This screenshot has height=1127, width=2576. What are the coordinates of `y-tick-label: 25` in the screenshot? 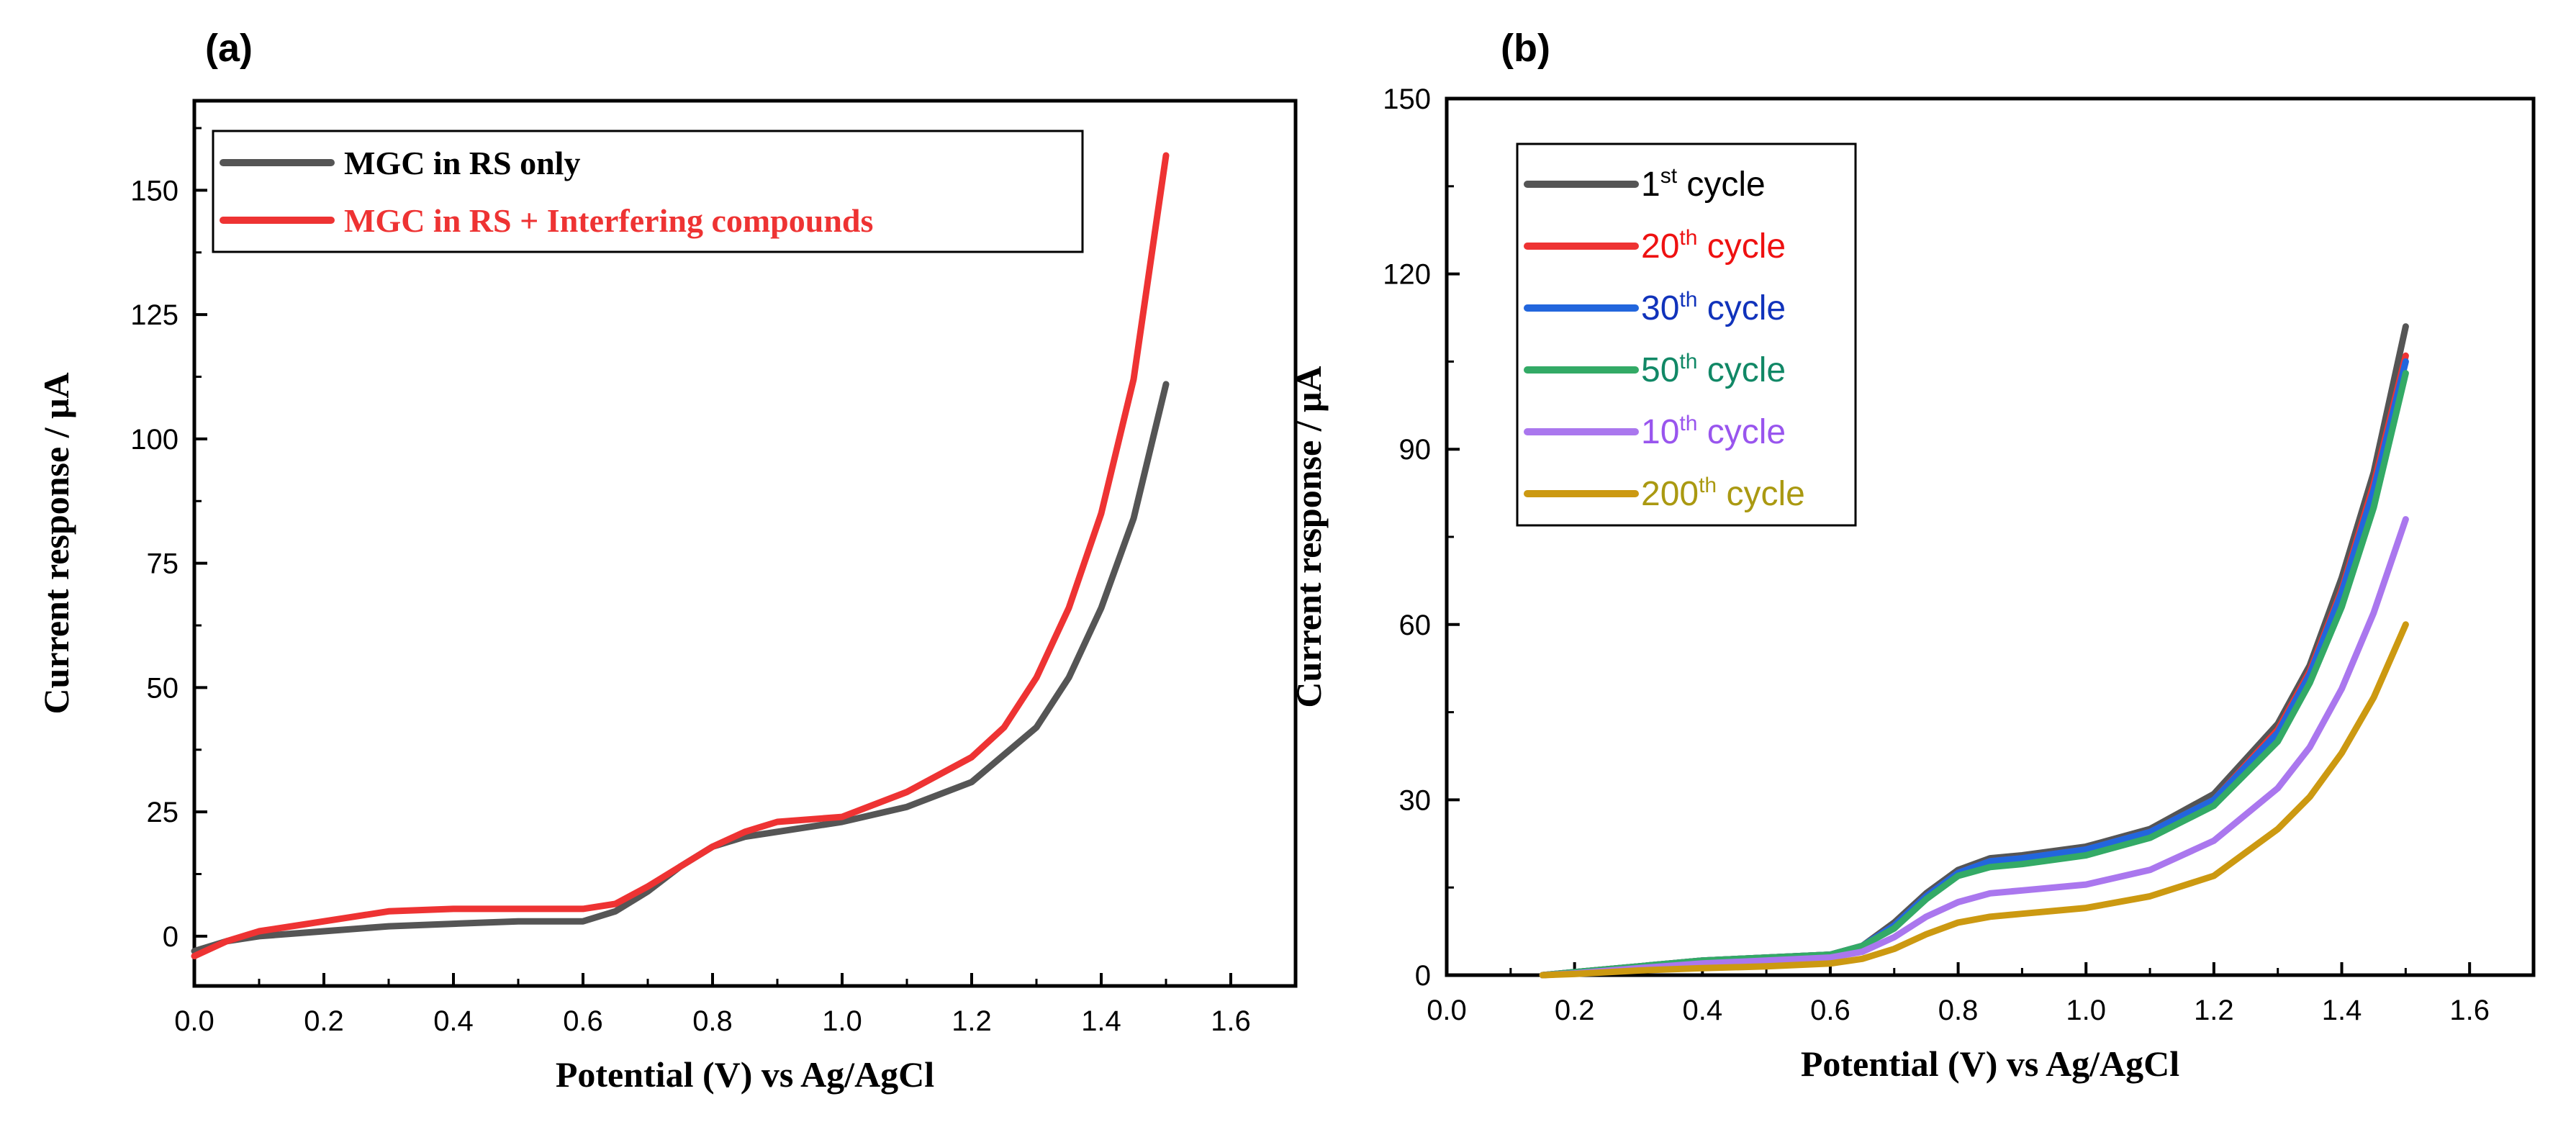 It's located at (163, 812).